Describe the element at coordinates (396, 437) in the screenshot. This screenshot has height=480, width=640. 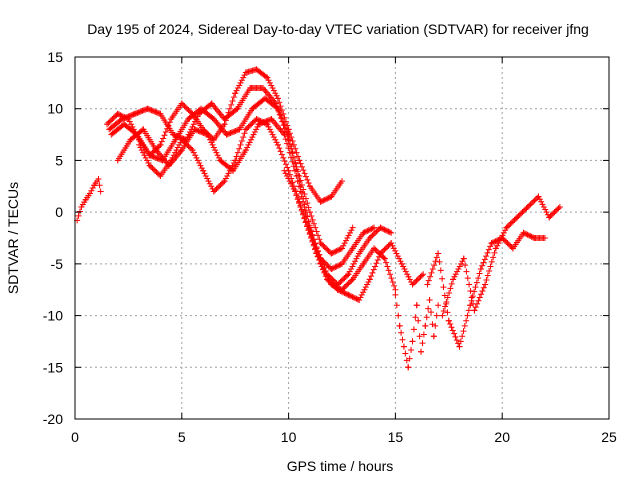
I see `x-tick-label: 15` at that location.